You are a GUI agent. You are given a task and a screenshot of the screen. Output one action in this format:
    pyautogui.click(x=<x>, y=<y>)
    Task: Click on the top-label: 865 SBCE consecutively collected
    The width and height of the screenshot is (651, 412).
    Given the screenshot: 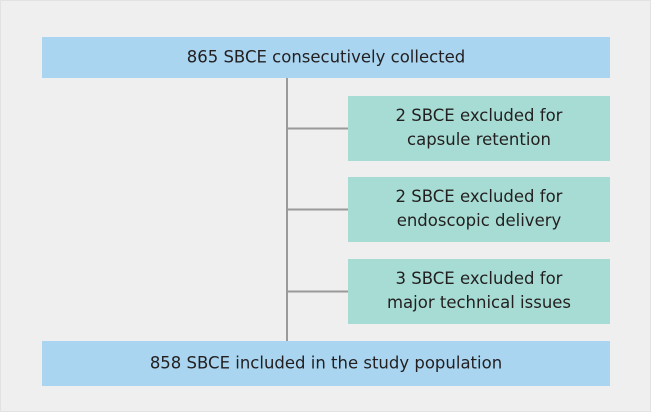 What is the action you would take?
    pyautogui.click(x=326, y=57)
    